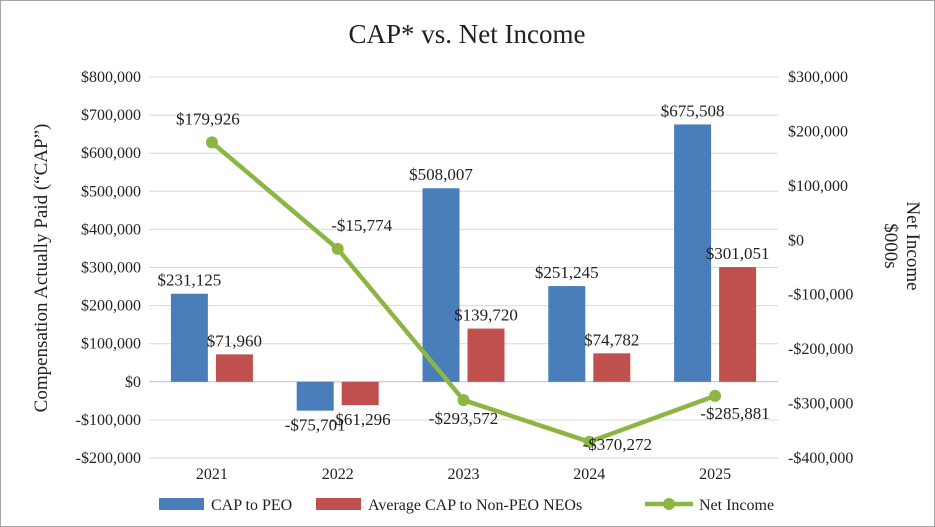 The image size is (935, 527). I want to click on x-tick-label: 2023, so click(464, 474).